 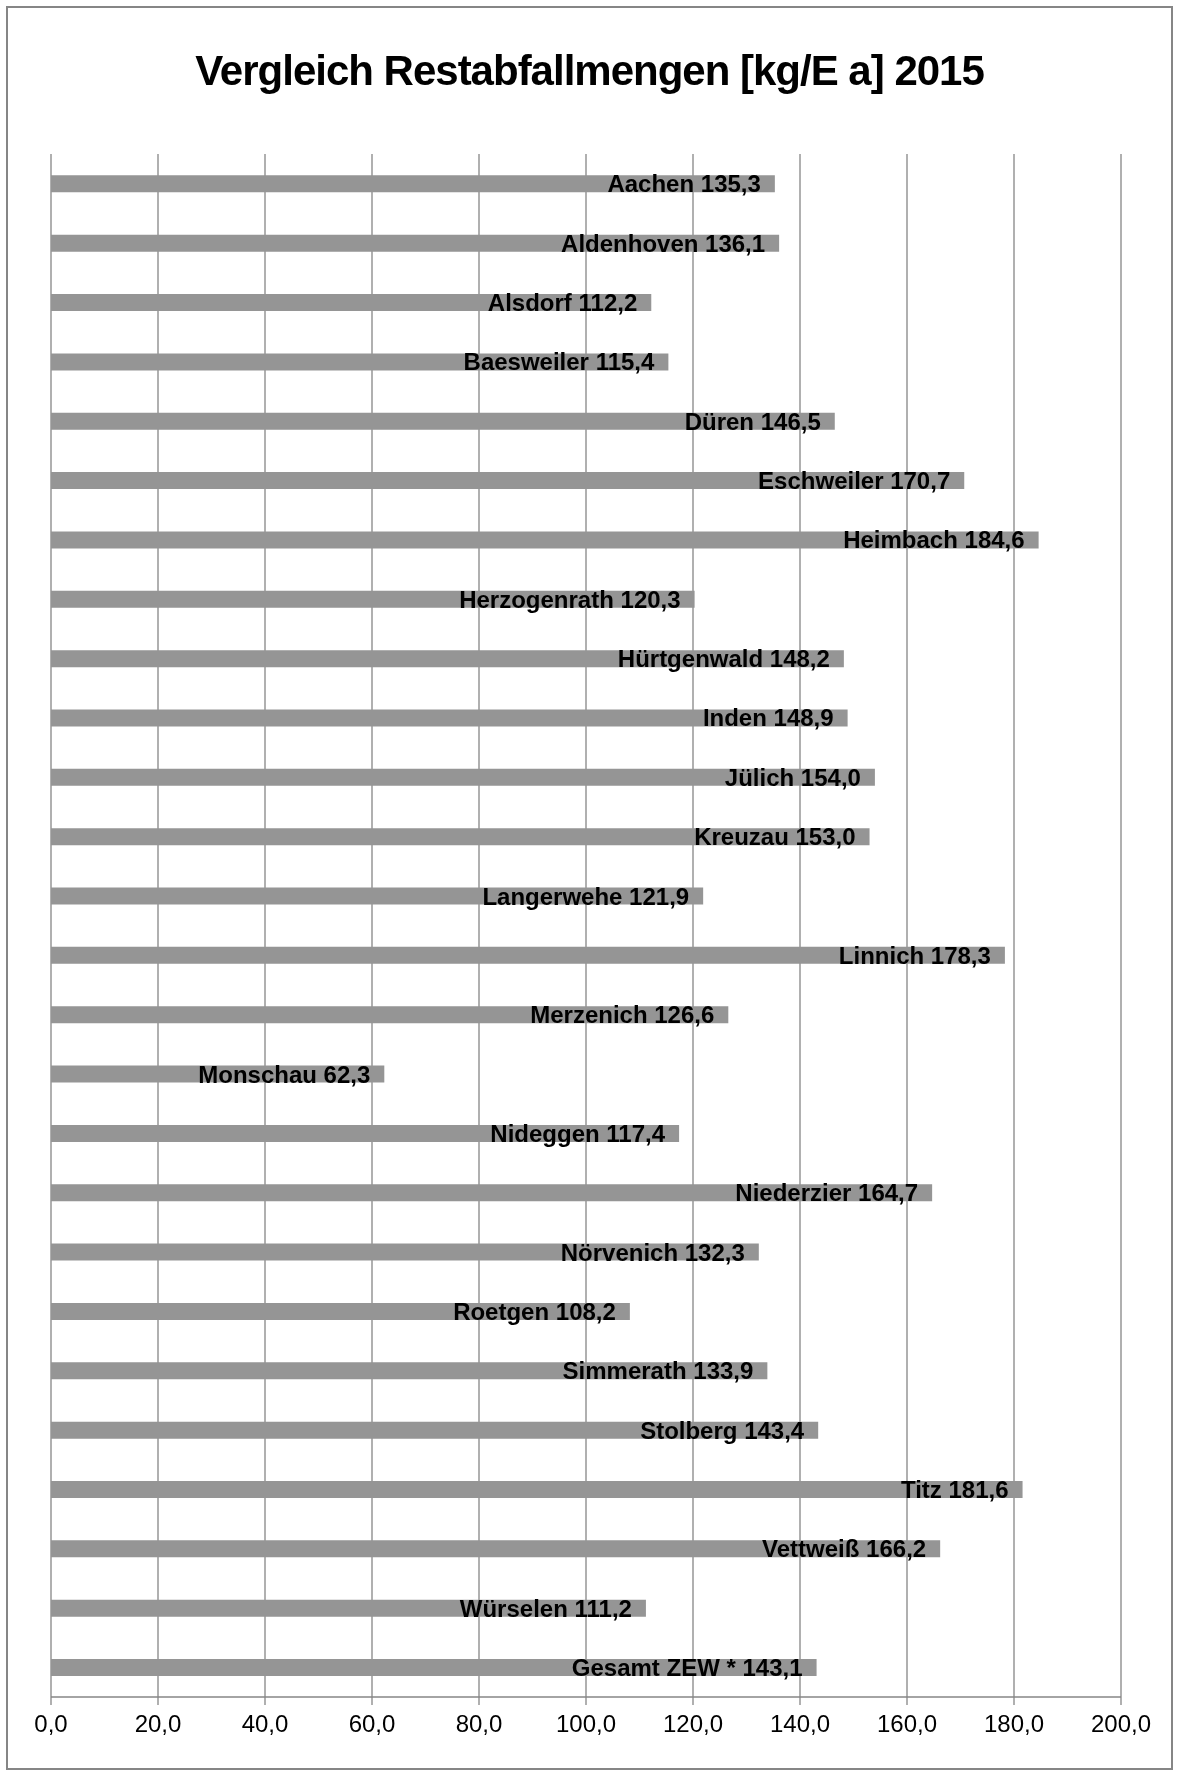 I want to click on category-label: Vettweiß 166,2, so click(x=844, y=1549).